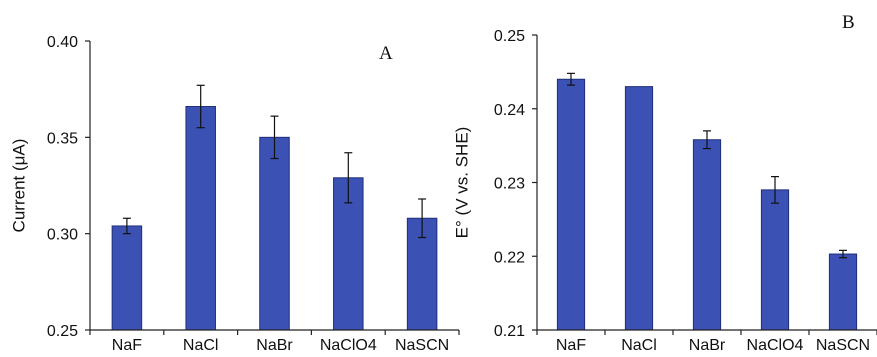 The image size is (877, 357). What do you see at coordinates (386, 53) in the screenshot?
I see `panel-label: A` at bounding box center [386, 53].